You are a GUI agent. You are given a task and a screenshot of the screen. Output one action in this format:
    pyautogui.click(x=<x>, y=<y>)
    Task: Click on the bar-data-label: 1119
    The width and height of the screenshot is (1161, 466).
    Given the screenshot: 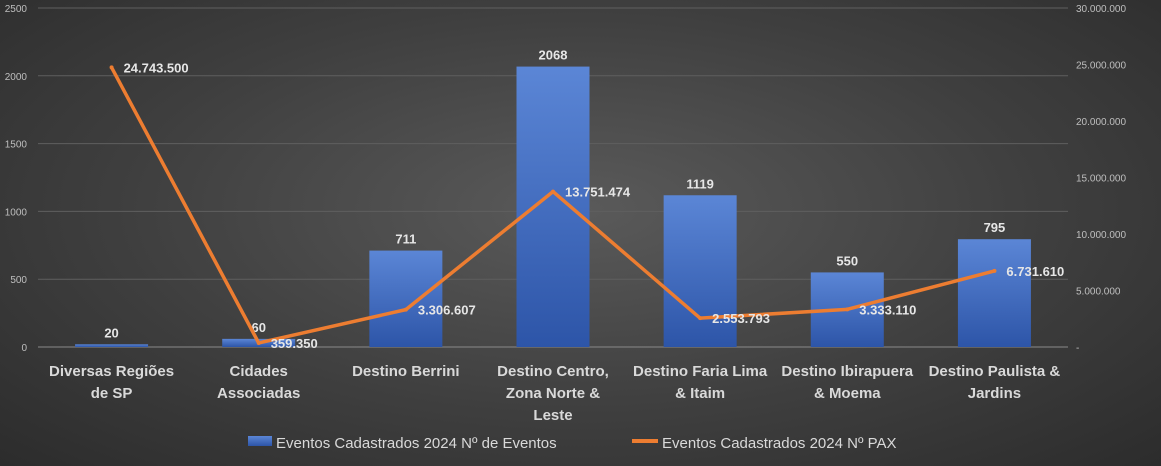 What is the action you would take?
    pyautogui.click(x=700, y=183)
    